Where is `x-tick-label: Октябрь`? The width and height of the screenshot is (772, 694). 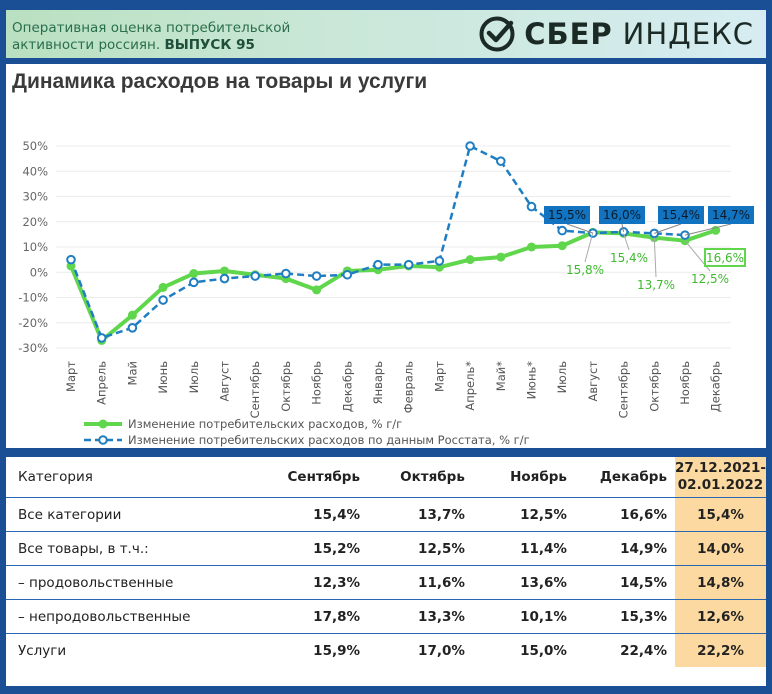
x-tick-label: Октябрь is located at coordinates (286, 386).